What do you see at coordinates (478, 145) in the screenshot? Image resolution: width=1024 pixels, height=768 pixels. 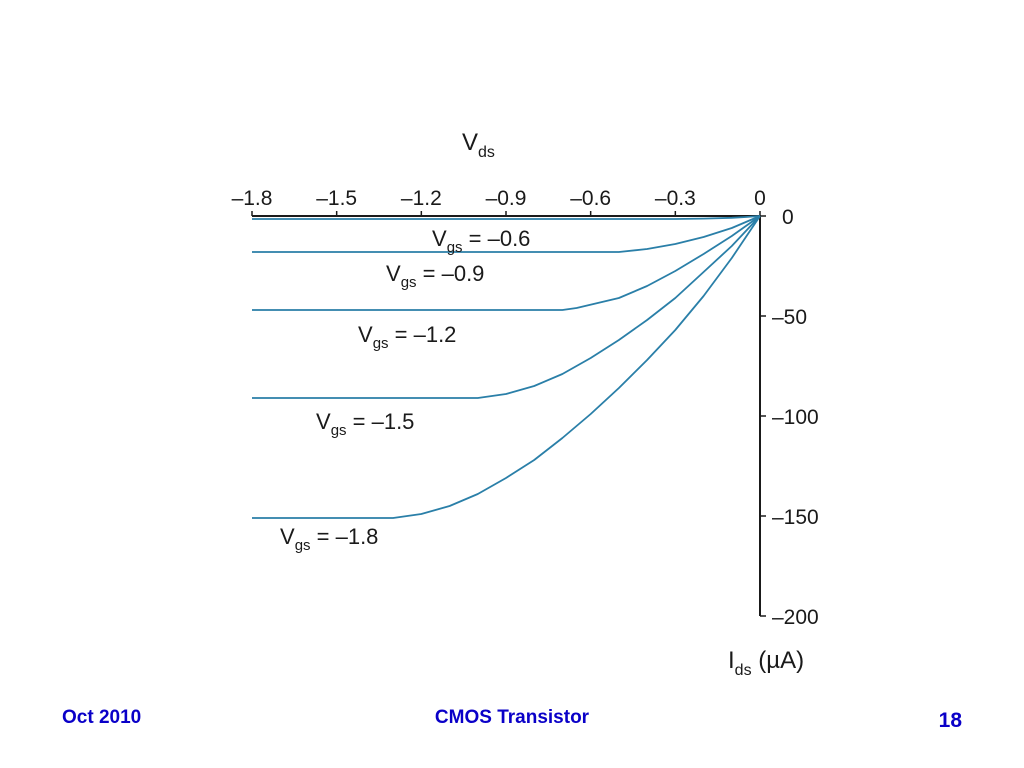 I see `x-axis-title: Vds` at bounding box center [478, 145].